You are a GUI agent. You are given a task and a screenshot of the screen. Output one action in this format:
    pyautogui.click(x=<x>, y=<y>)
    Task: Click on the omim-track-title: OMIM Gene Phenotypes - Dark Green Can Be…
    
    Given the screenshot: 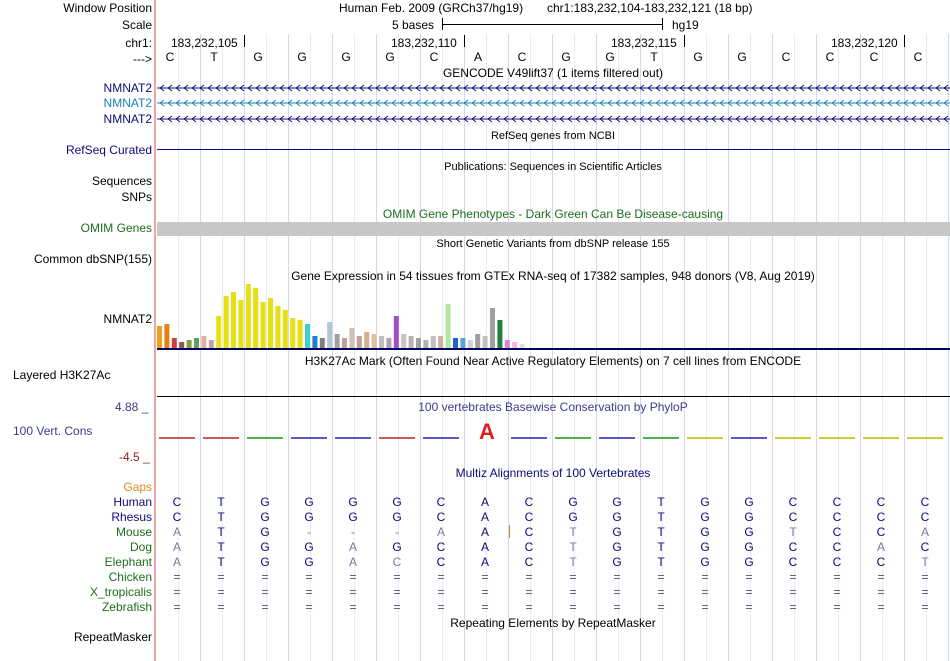 What is the action you would take?
    pyautogui.click(x=553, y=214)
    